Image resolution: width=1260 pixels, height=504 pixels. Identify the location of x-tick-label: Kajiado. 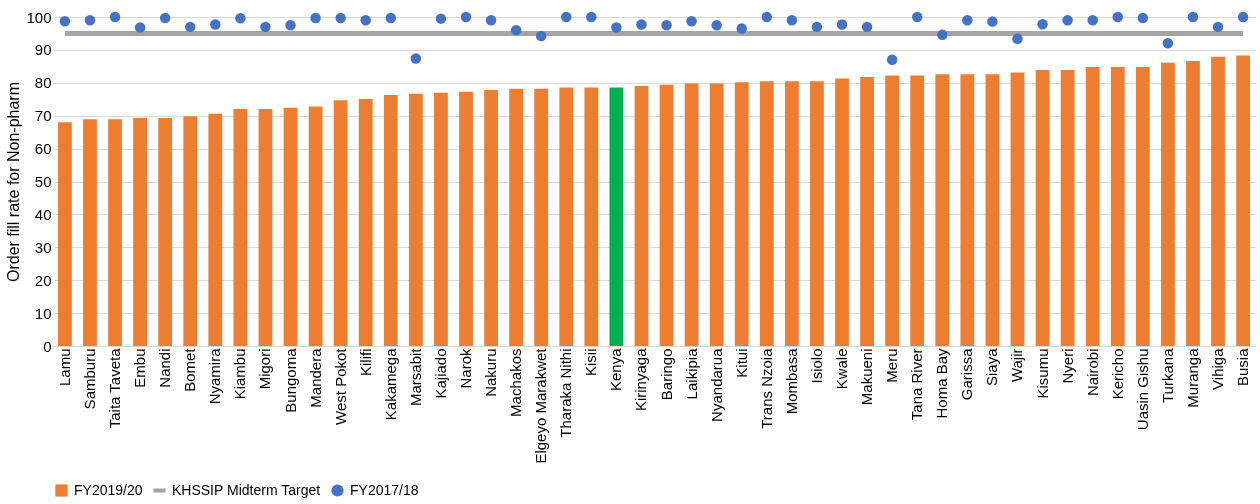
(440, 373).